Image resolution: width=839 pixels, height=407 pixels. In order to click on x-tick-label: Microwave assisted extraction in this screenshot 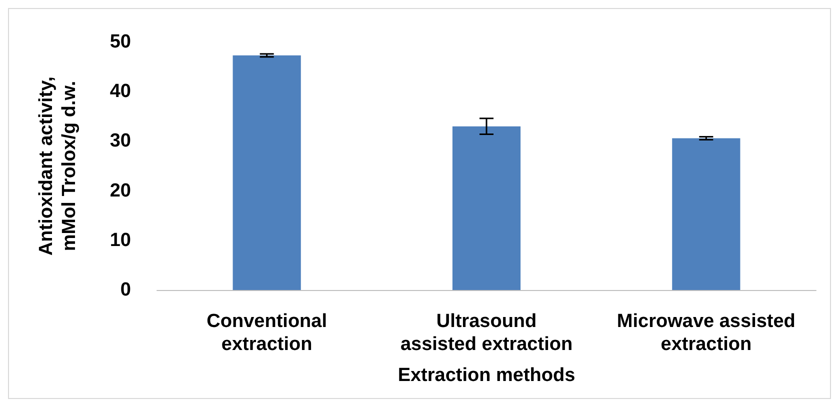, I will do `click(706, 333)`.